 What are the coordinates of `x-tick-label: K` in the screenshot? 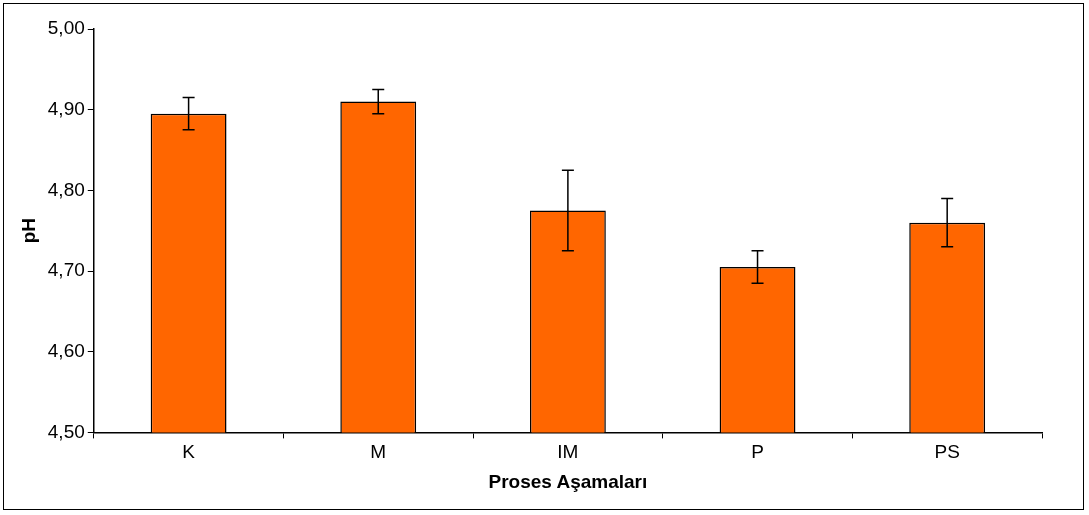 It's located at (189, 452).